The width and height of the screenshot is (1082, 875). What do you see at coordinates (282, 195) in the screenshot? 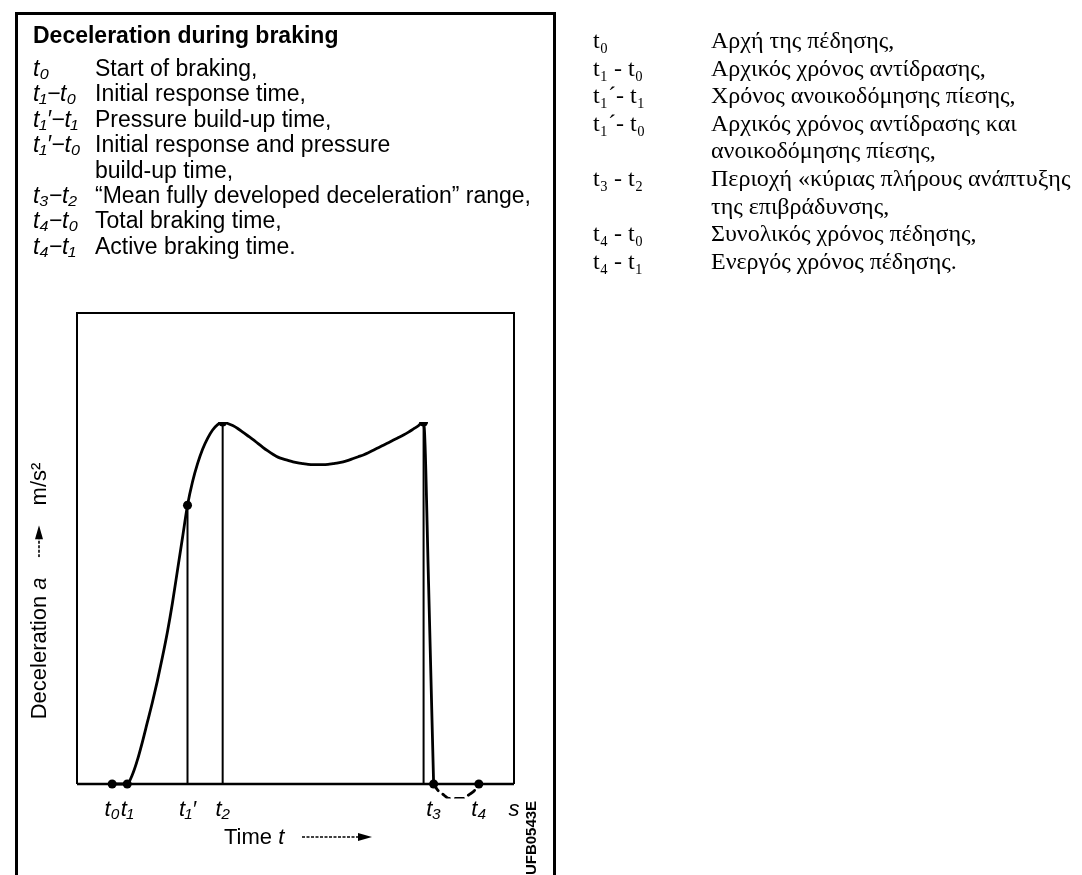
I see `text: t₃−t₂ “Mean fully developed deceleration” range,` at bounding box center [282, 195].